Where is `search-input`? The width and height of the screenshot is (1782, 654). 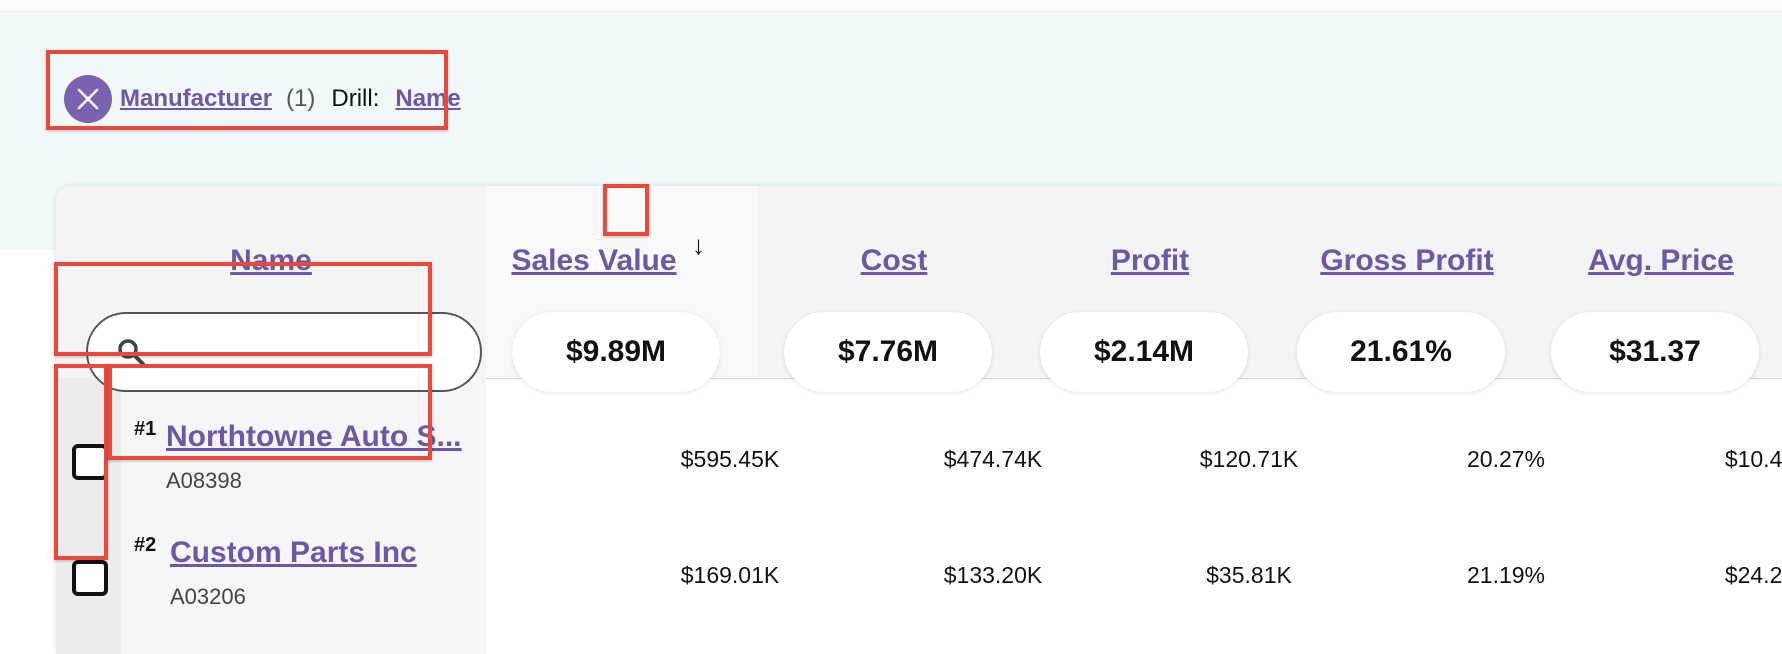 search-input is located at coordinates (312, 352).